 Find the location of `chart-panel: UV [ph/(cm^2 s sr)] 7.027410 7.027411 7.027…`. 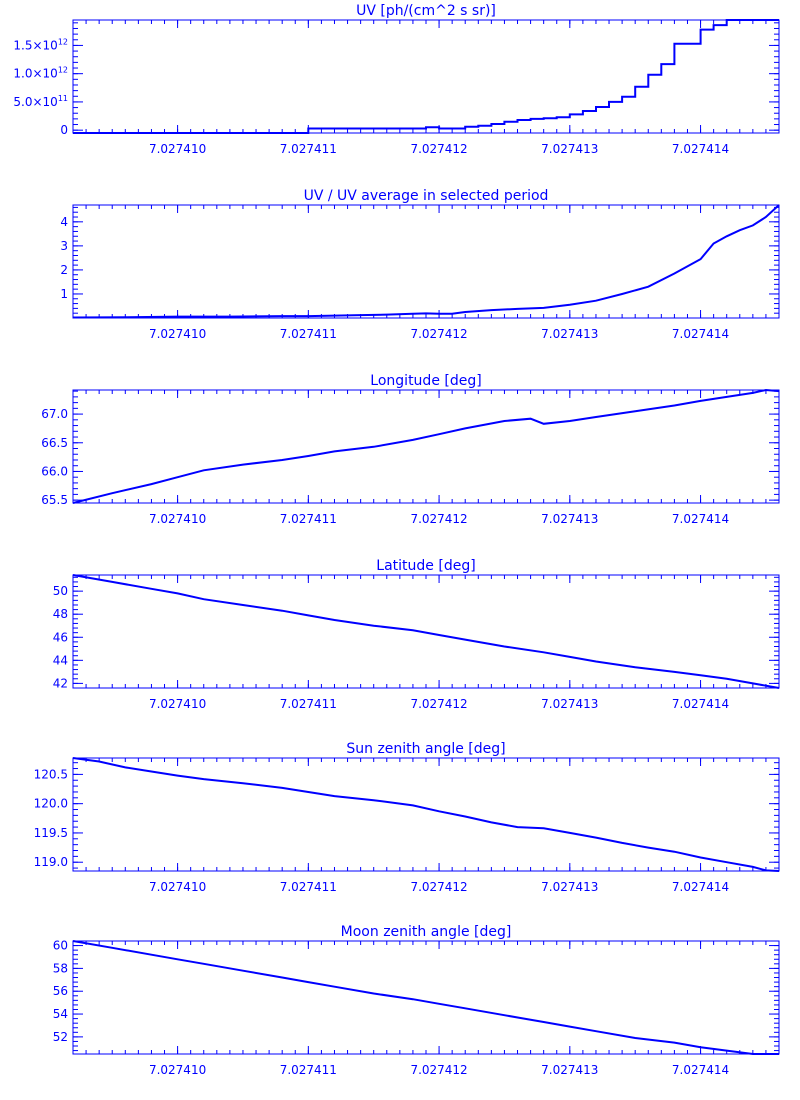

chart-panel: UV [ph/(cm^2 s sr)] 7.027410 7.027411 7.027… is located at coordinates (396, 79).